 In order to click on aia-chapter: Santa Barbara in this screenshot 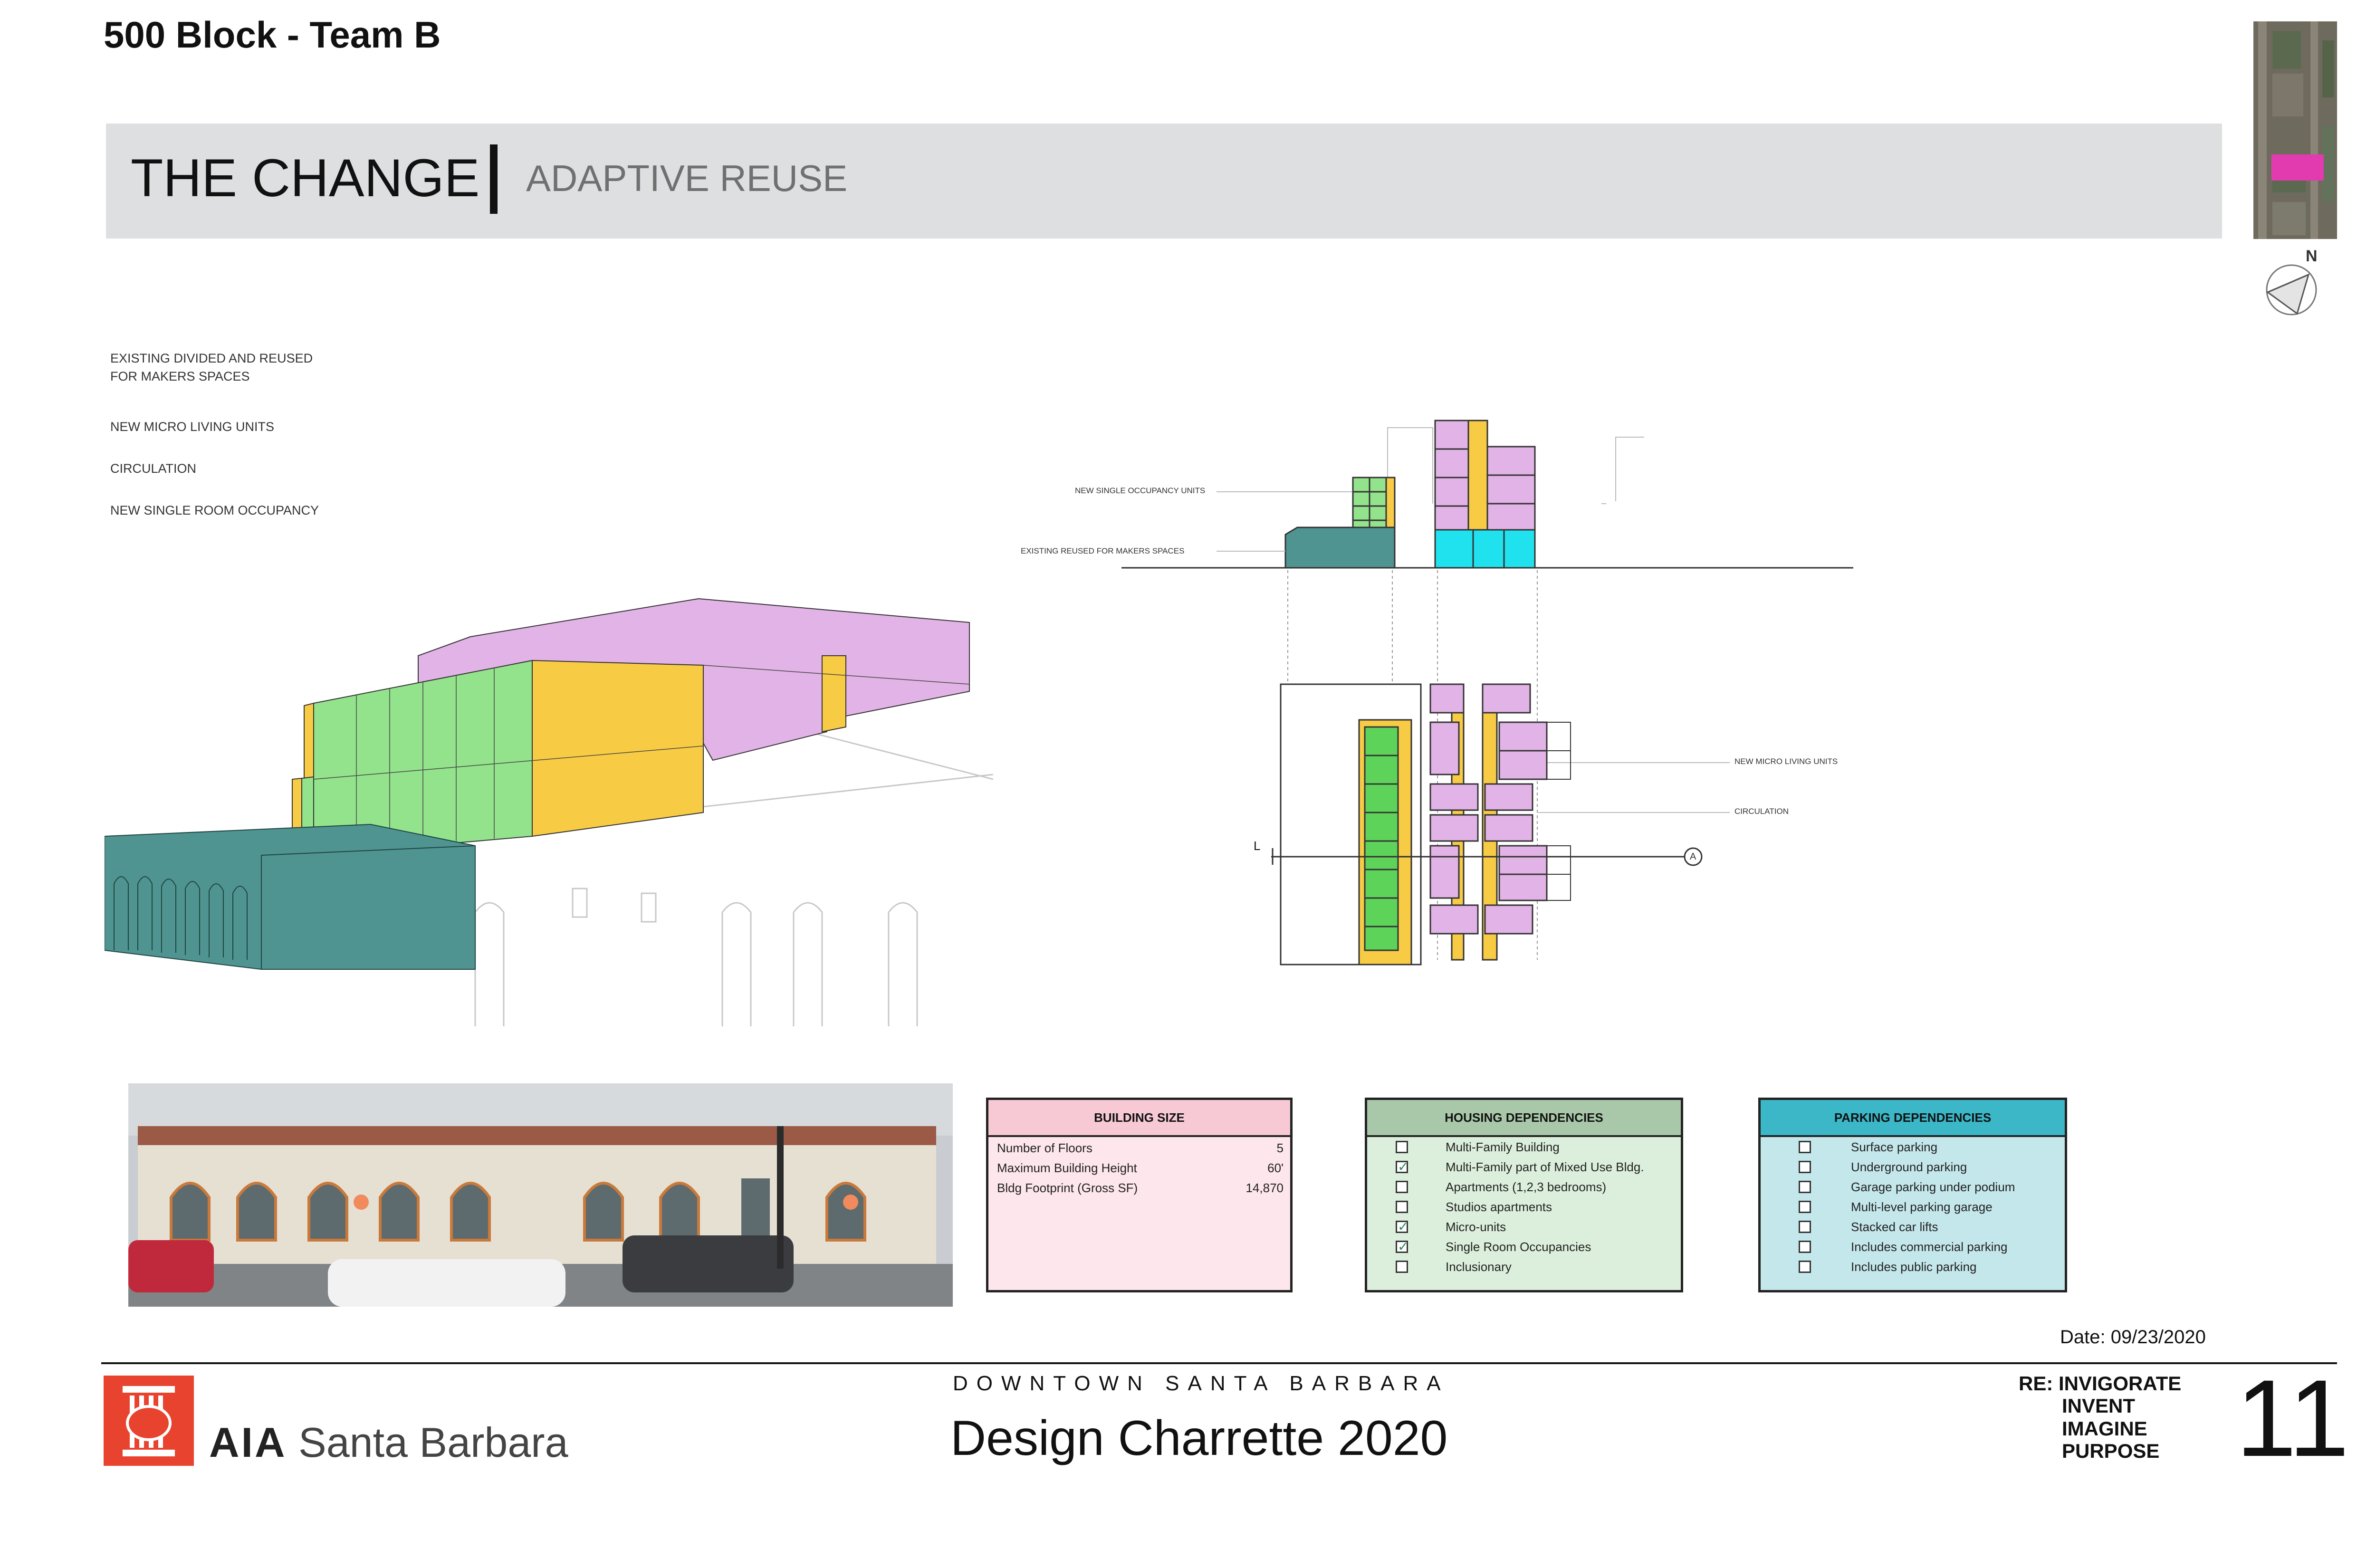, I will do `click(433, 1443)`.